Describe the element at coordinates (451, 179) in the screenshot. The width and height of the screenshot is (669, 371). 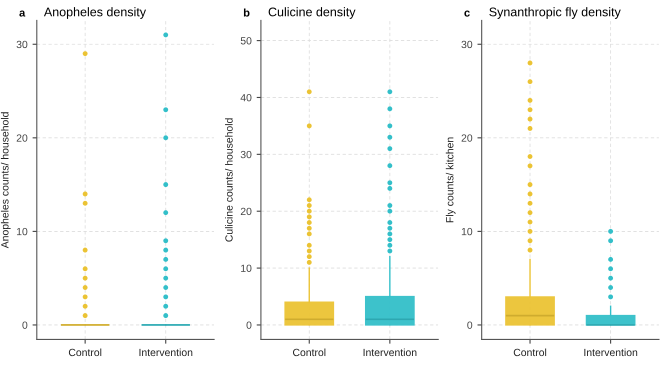
I see `y-axis-title: Fly counts/ kitchen` at that location.